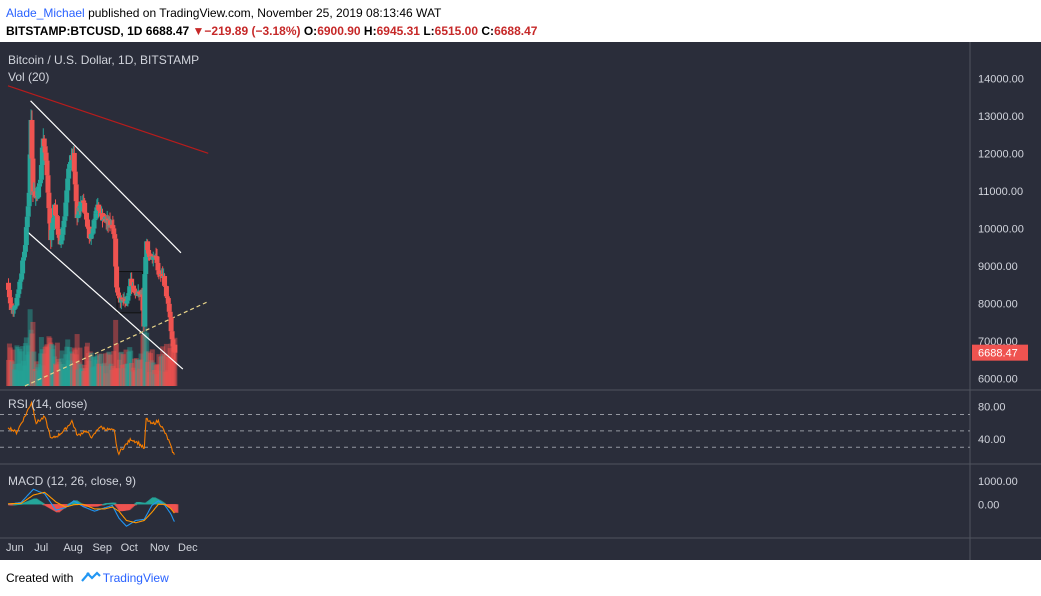 This screenshot has width=1041, height=596. Describe the element at coordinates (998, 482) in the screenshot. I see `macd-tick-label: 1000.00` at that location.